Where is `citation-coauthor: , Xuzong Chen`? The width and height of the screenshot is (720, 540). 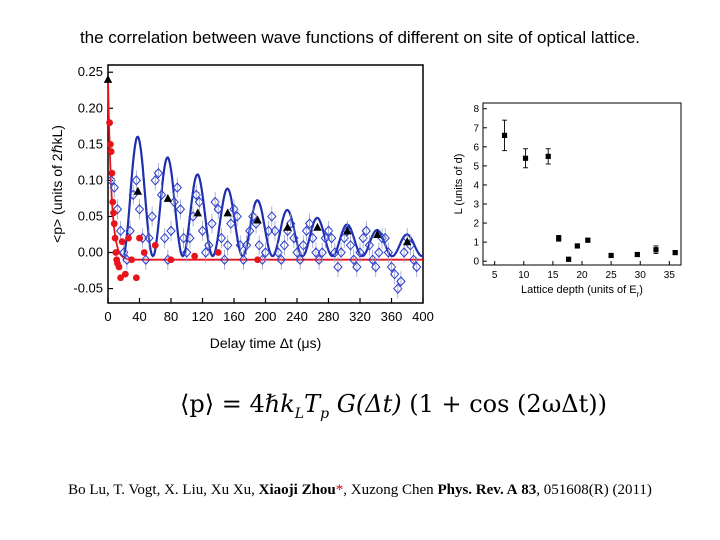 citation-coauthor: , Xuzong Chen is located at coordinates (388, 490).